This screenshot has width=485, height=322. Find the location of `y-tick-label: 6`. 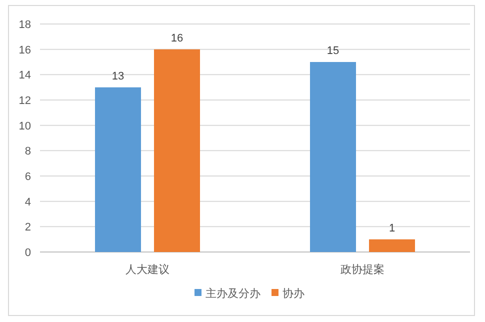

y-tick-label: 6 is located at coordinates (27, 177).